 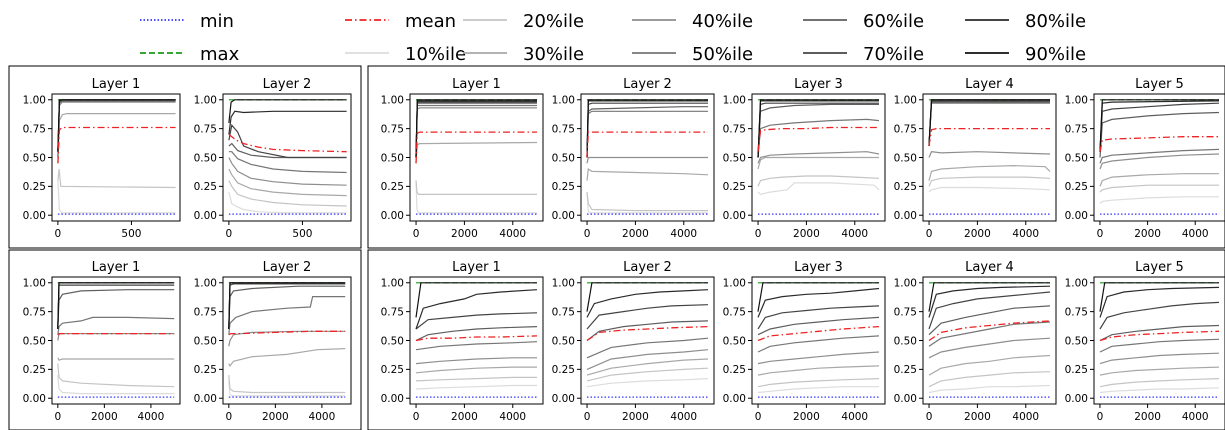 I want to click on group-frame-top-left, so click(x=185, y=157).